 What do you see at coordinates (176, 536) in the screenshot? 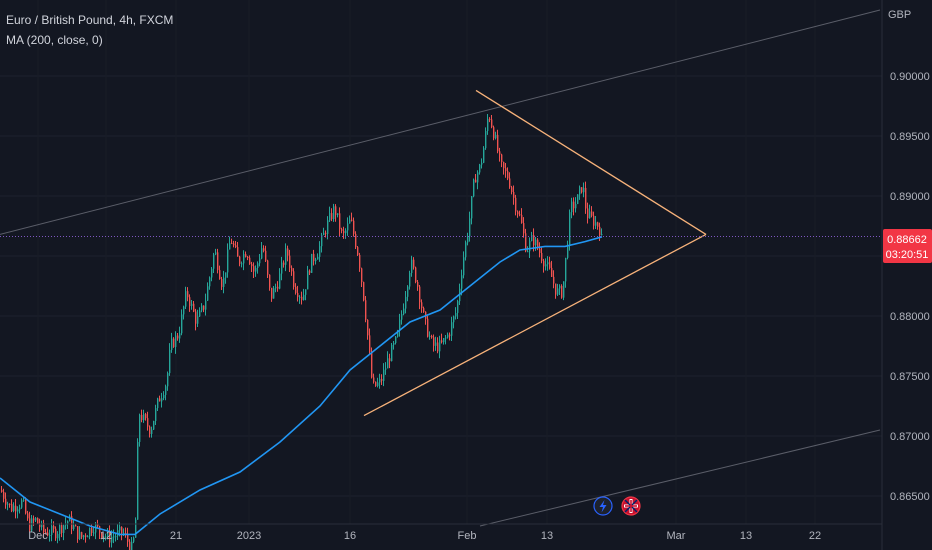
I see `x-tick-label: 21` at bounding box center [176, 536].